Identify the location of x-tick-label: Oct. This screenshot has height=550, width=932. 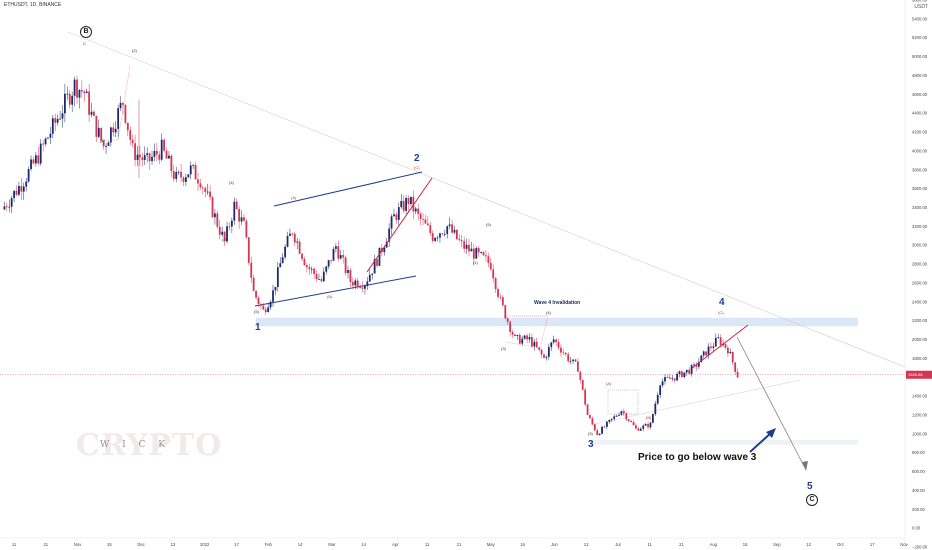
(840, 544).